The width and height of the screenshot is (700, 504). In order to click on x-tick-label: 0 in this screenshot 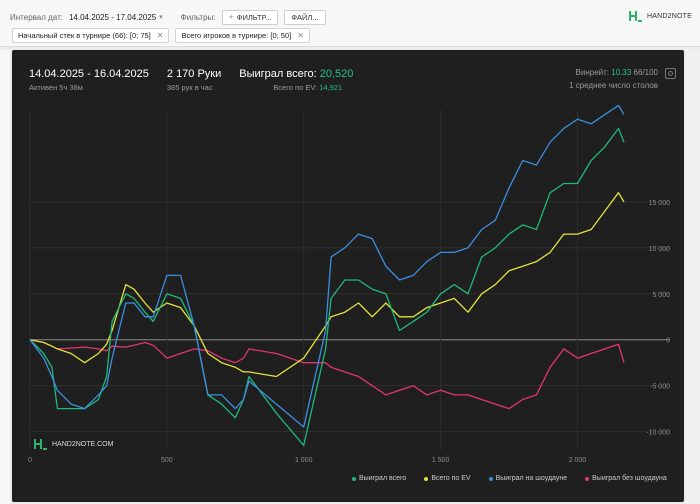, I will do `click(30, 460)`.